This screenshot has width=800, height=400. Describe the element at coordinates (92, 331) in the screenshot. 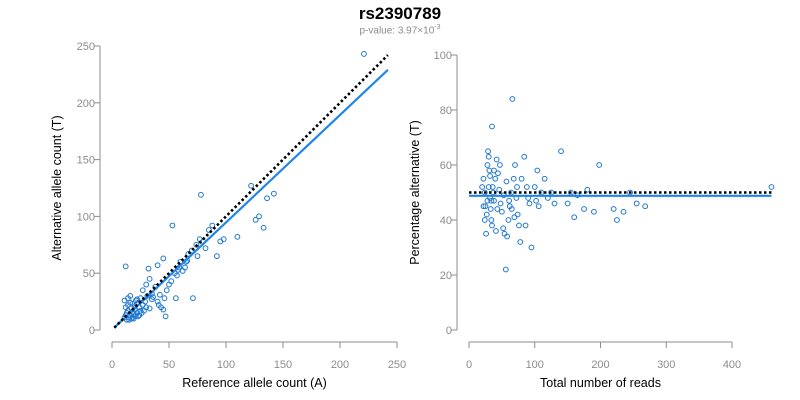

I see `left-y-tick-label: 0` at that location.